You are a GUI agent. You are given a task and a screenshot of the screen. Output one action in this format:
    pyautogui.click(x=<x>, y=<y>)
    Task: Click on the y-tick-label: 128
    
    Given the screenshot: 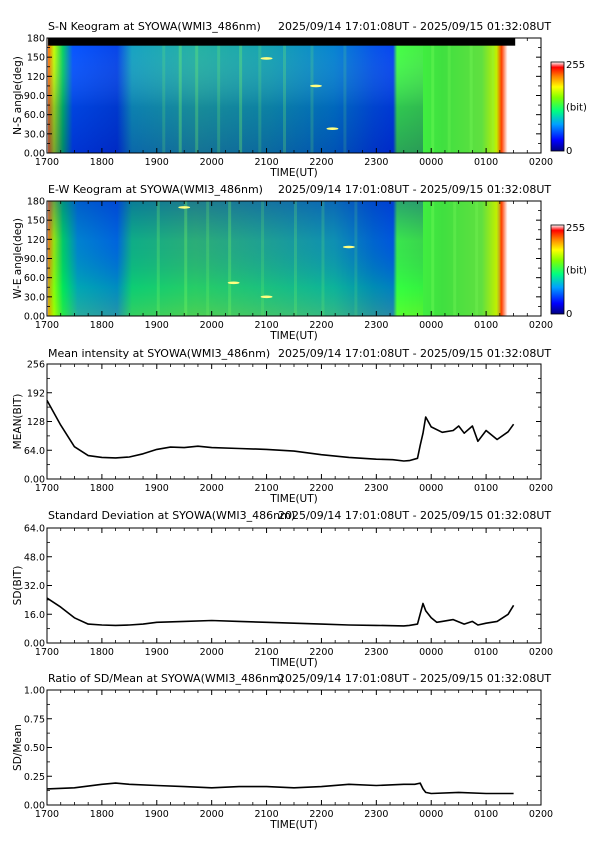 What is the action you would take?
    pyautogui.click(x=36, y=422)
    